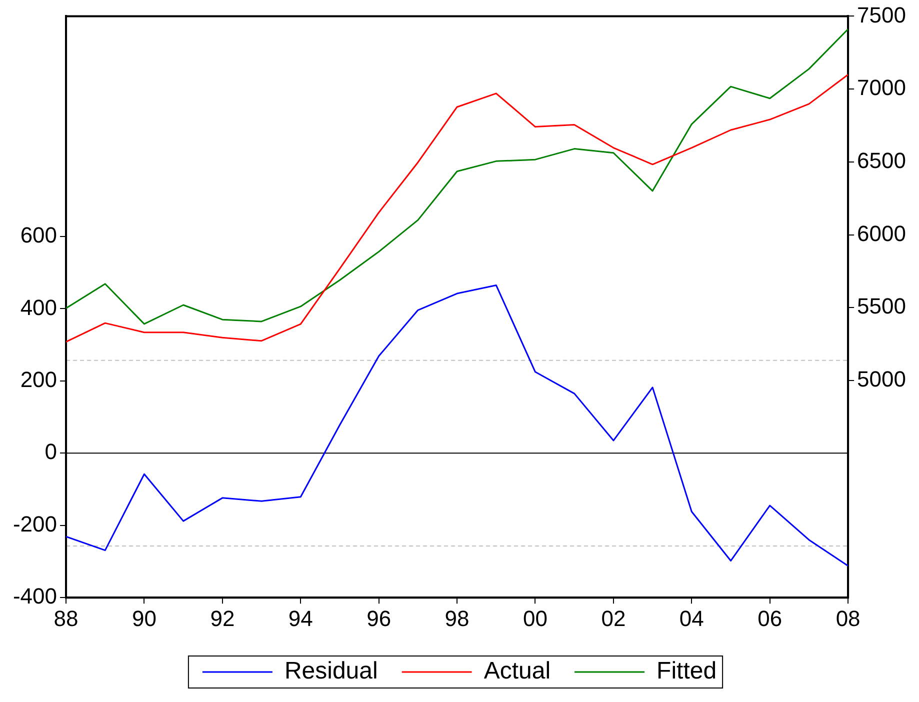 Image resolution: width=919 pixels, height=702 pixels. Describe the element at coordinates (222, 618) in the screenshot. I see `x-tick-label: 92` at that location.